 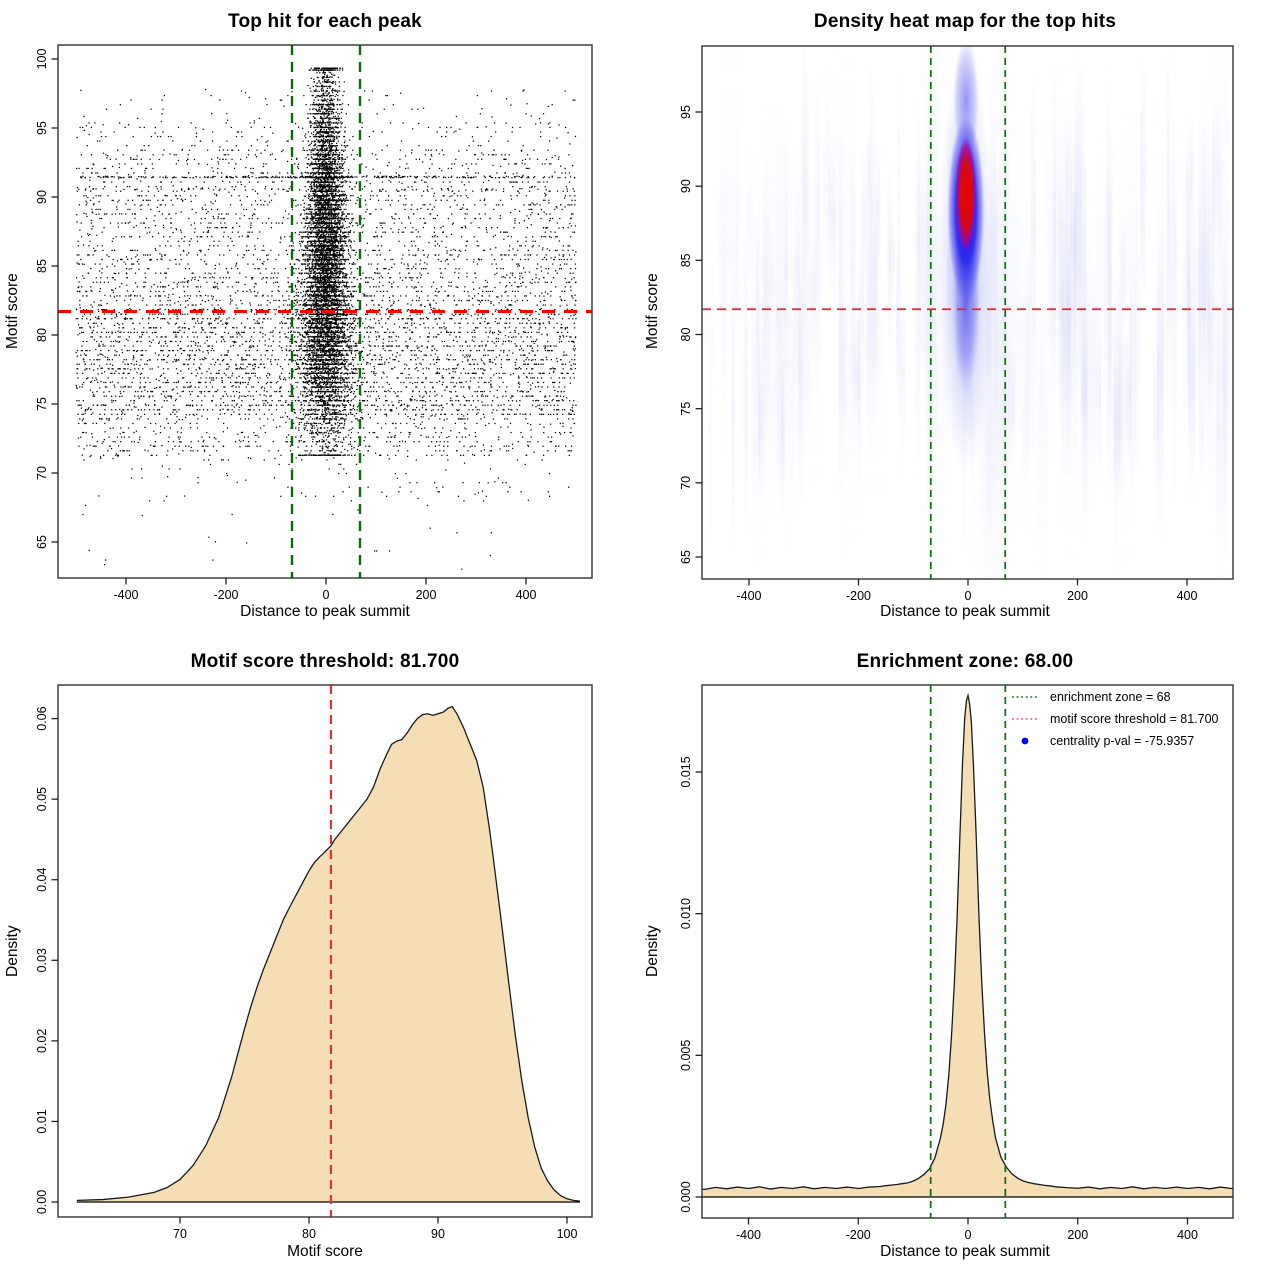 What do you see at coordinates (1025, 718) in the screenshot?
I see `dotted-line-red-icon` at bounding box center [1025, 718].